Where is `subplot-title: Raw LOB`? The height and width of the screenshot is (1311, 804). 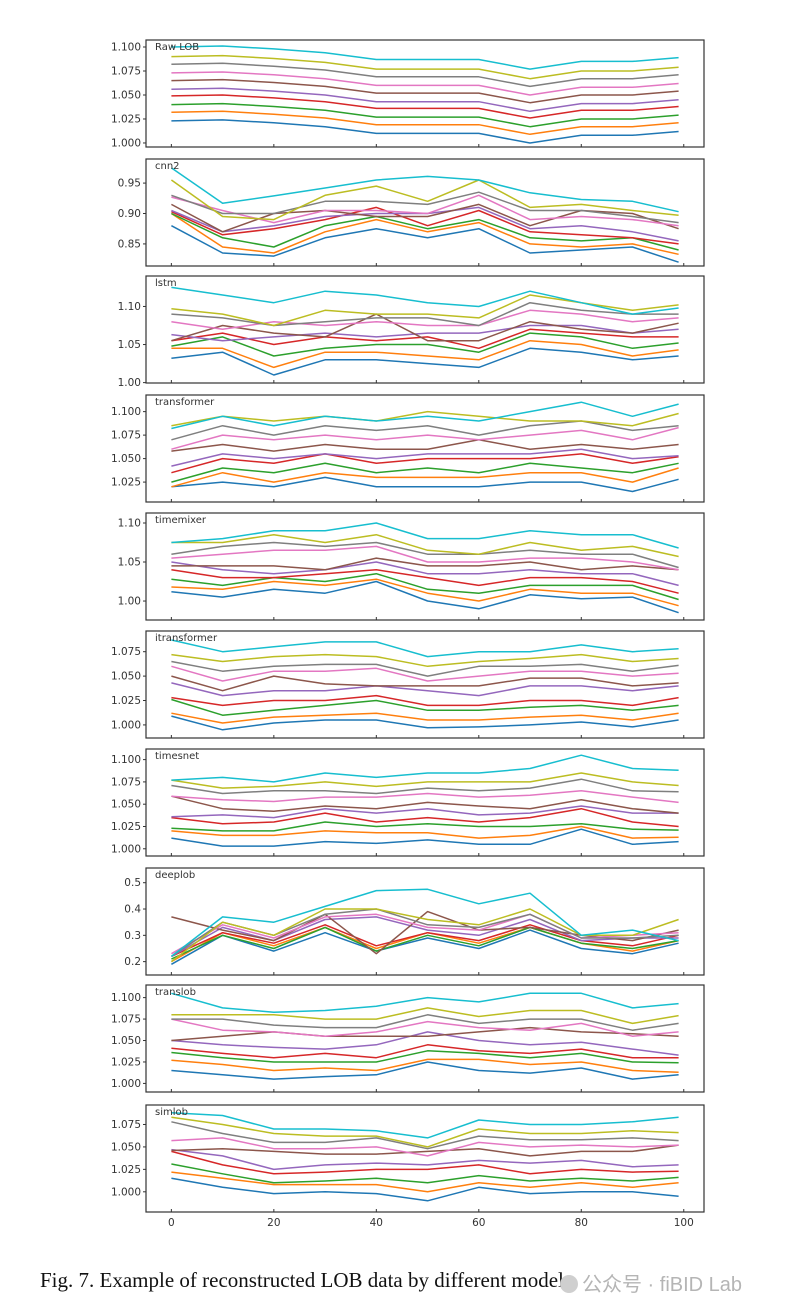
subplot-title: Raw LOB is located at coordinates (177, 47).